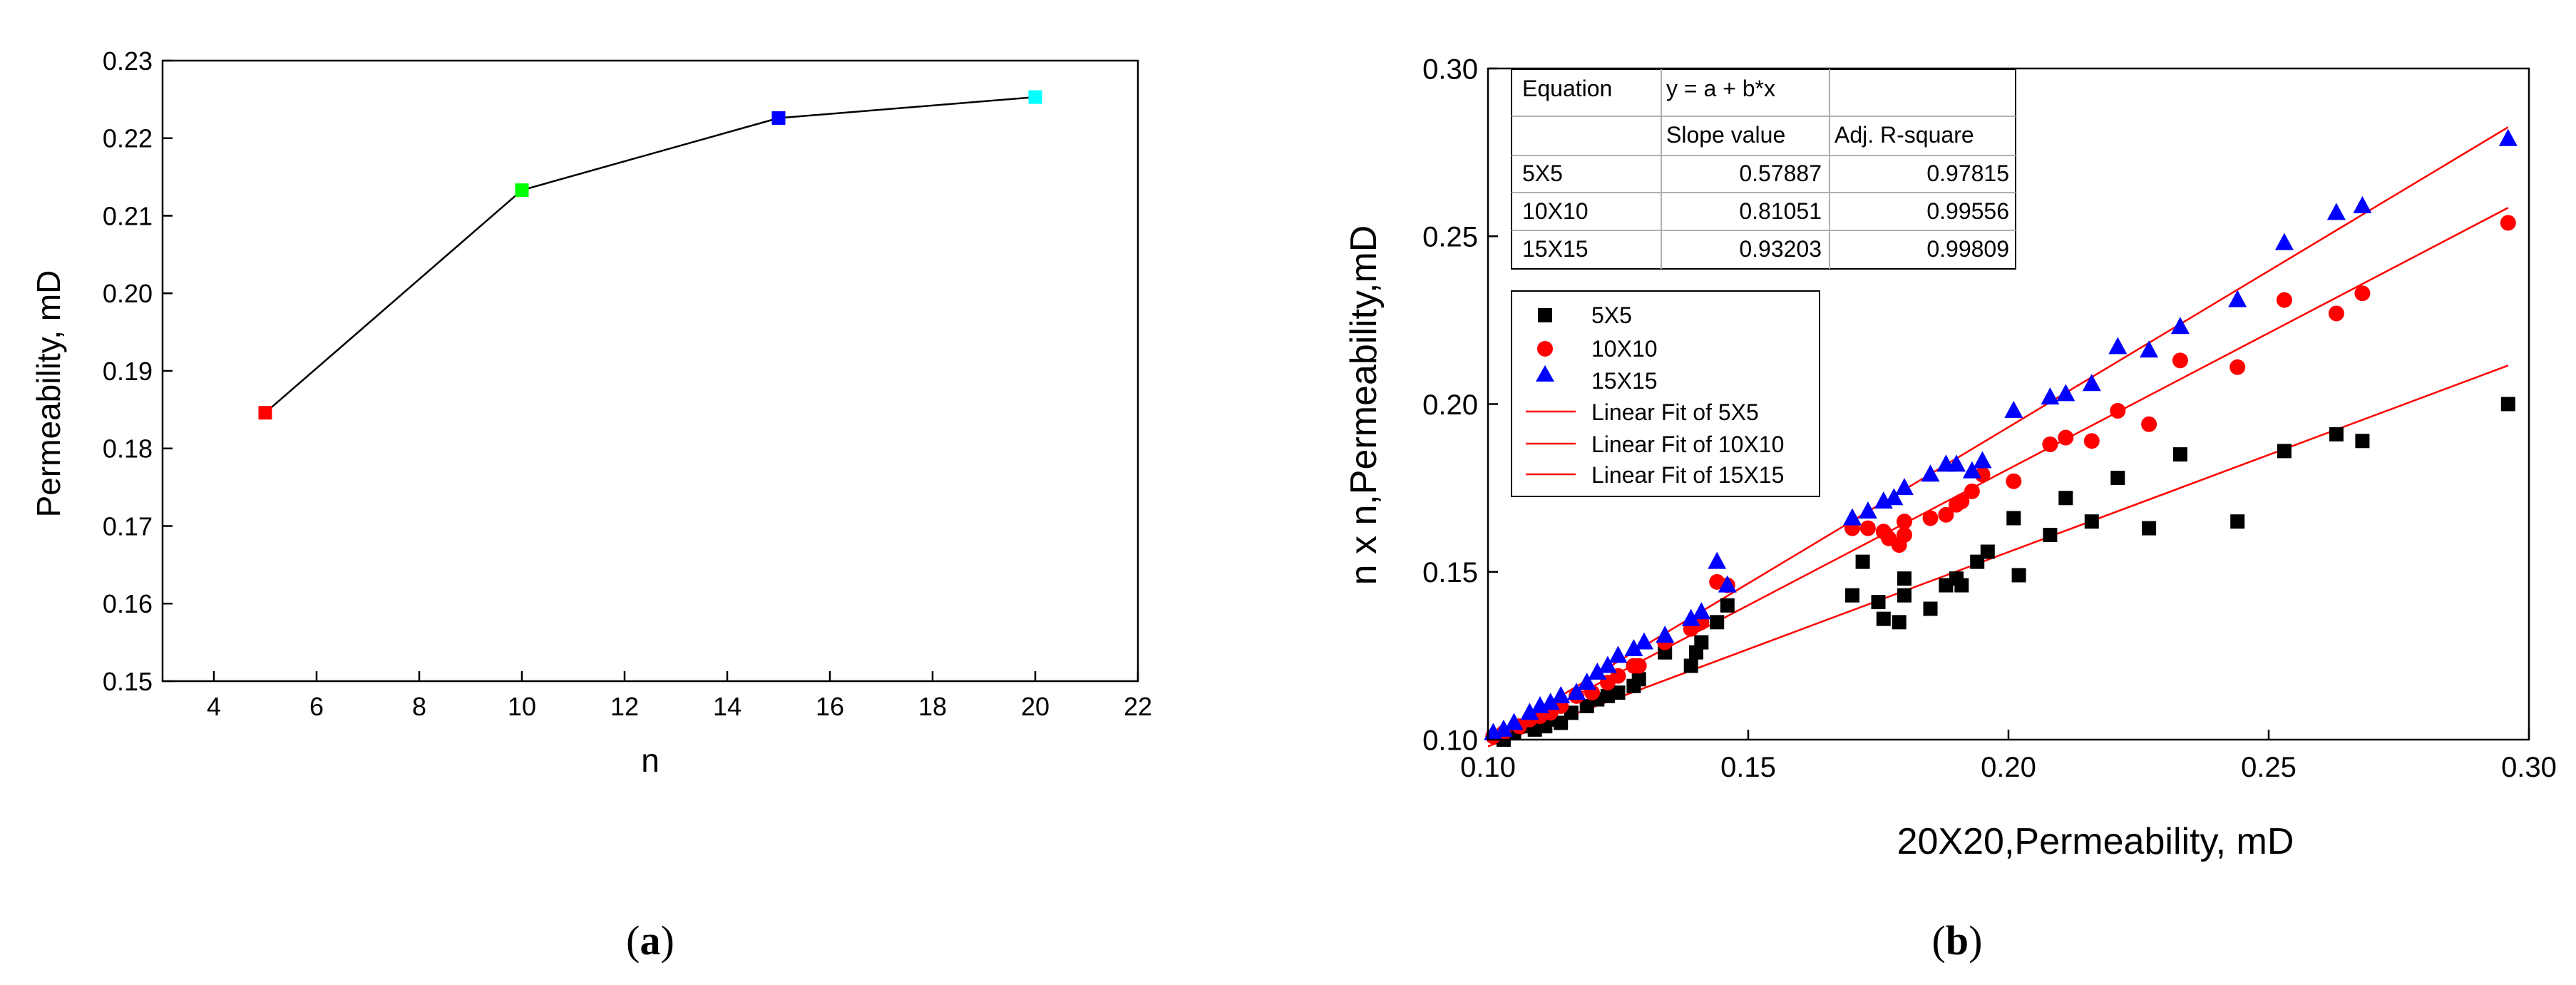  What do you see at coordinates (128, 215) in the screenshot?
I see `y-tick-label: 0.21` at bounding box center [128, 215].